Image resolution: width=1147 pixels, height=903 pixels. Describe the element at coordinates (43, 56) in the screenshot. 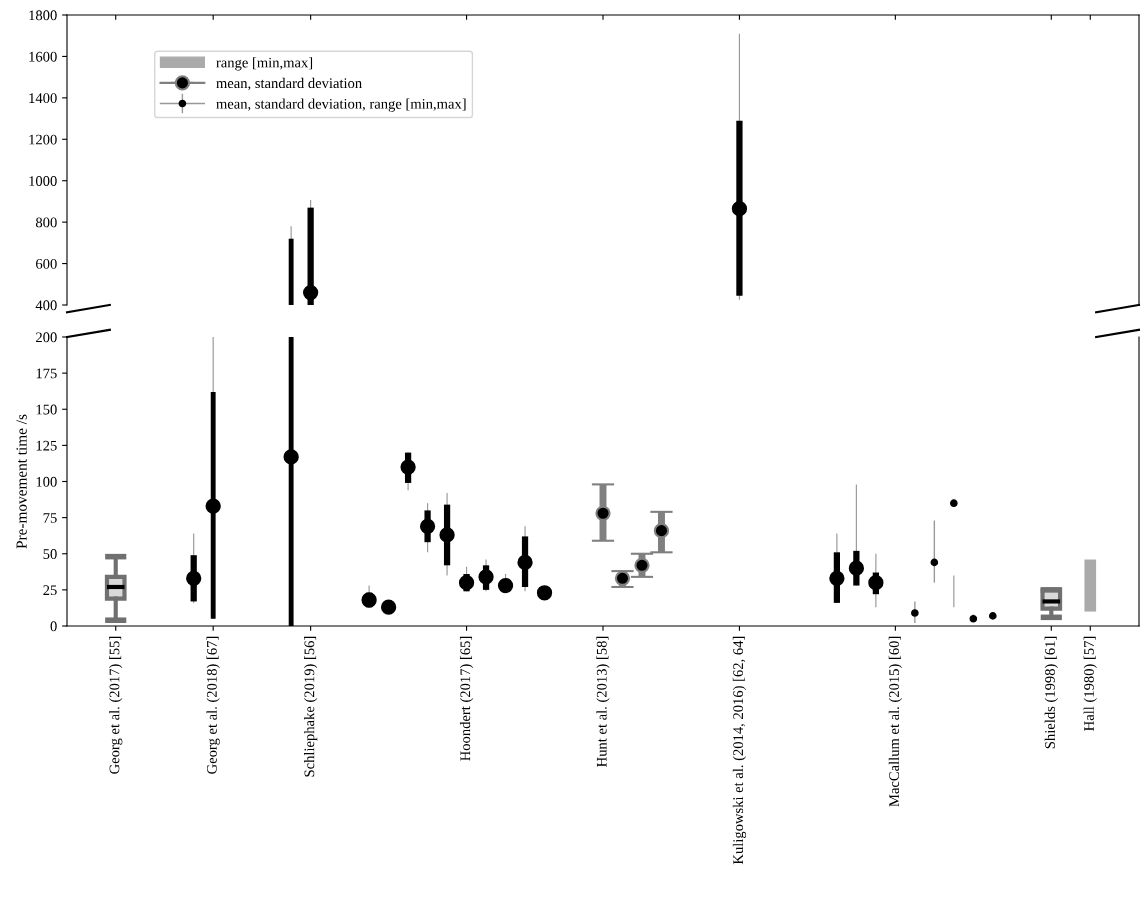

I see `y-tick-label: 1600` at that location.